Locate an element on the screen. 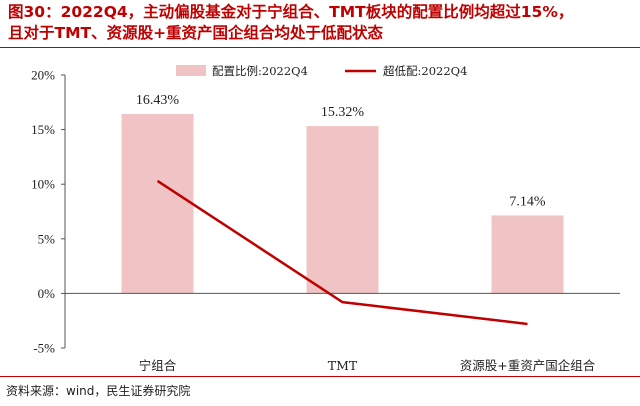 Image resolution: width=640 pixels, height=406 pixels. legend-swatch-bar is located at coordinates (191, 70).